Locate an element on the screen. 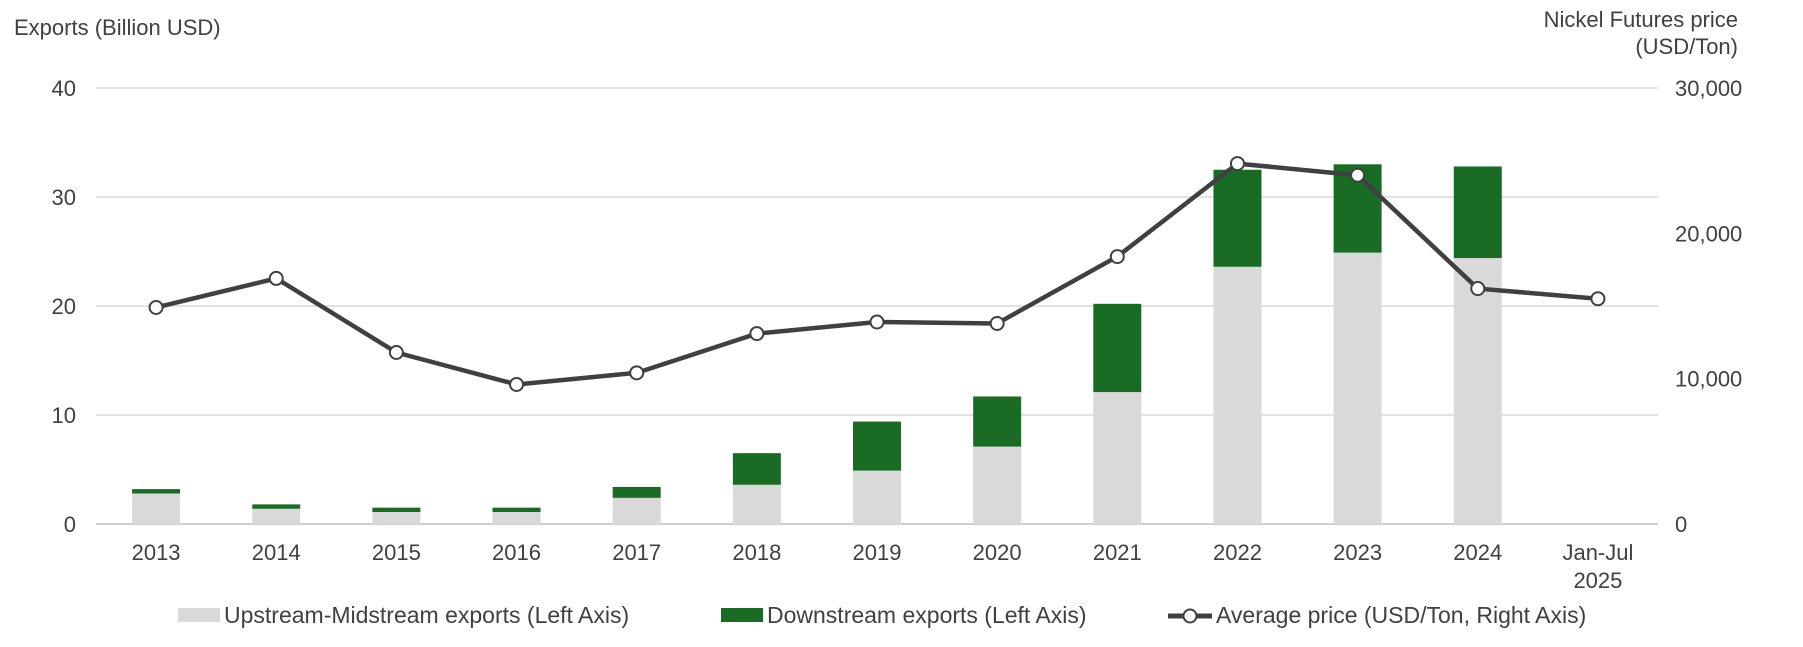  x-tick-label: 2017 is located at coordinates (636, 552).